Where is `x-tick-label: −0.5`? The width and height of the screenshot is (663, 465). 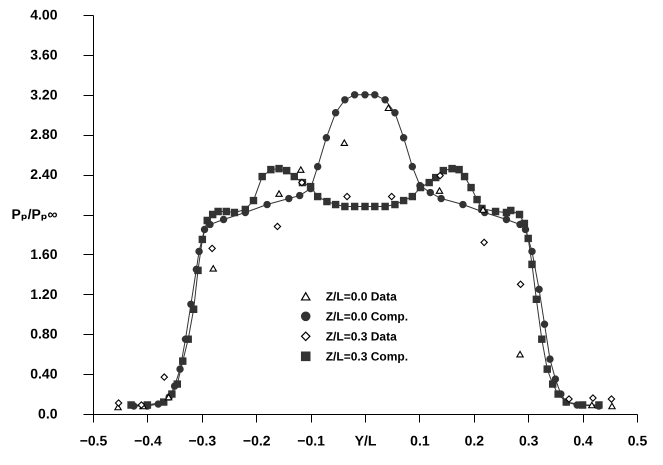
x-tick-label: −0.5 is located at coordinates (94, 440).